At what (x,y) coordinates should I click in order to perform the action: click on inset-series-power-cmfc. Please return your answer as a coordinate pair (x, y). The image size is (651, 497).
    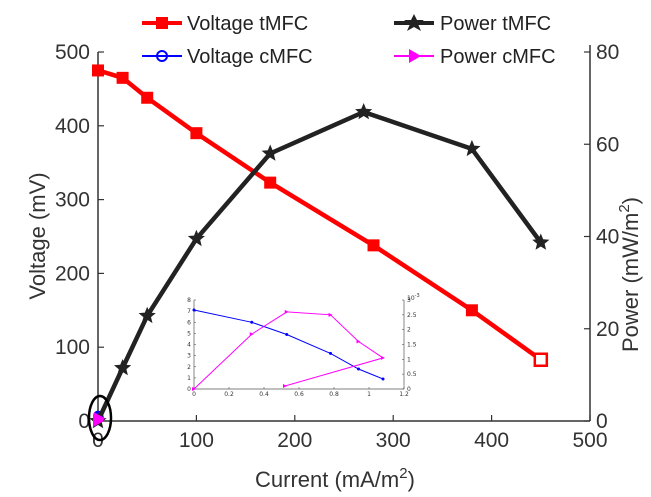
    Looking at the image, I should click on (288, 350).